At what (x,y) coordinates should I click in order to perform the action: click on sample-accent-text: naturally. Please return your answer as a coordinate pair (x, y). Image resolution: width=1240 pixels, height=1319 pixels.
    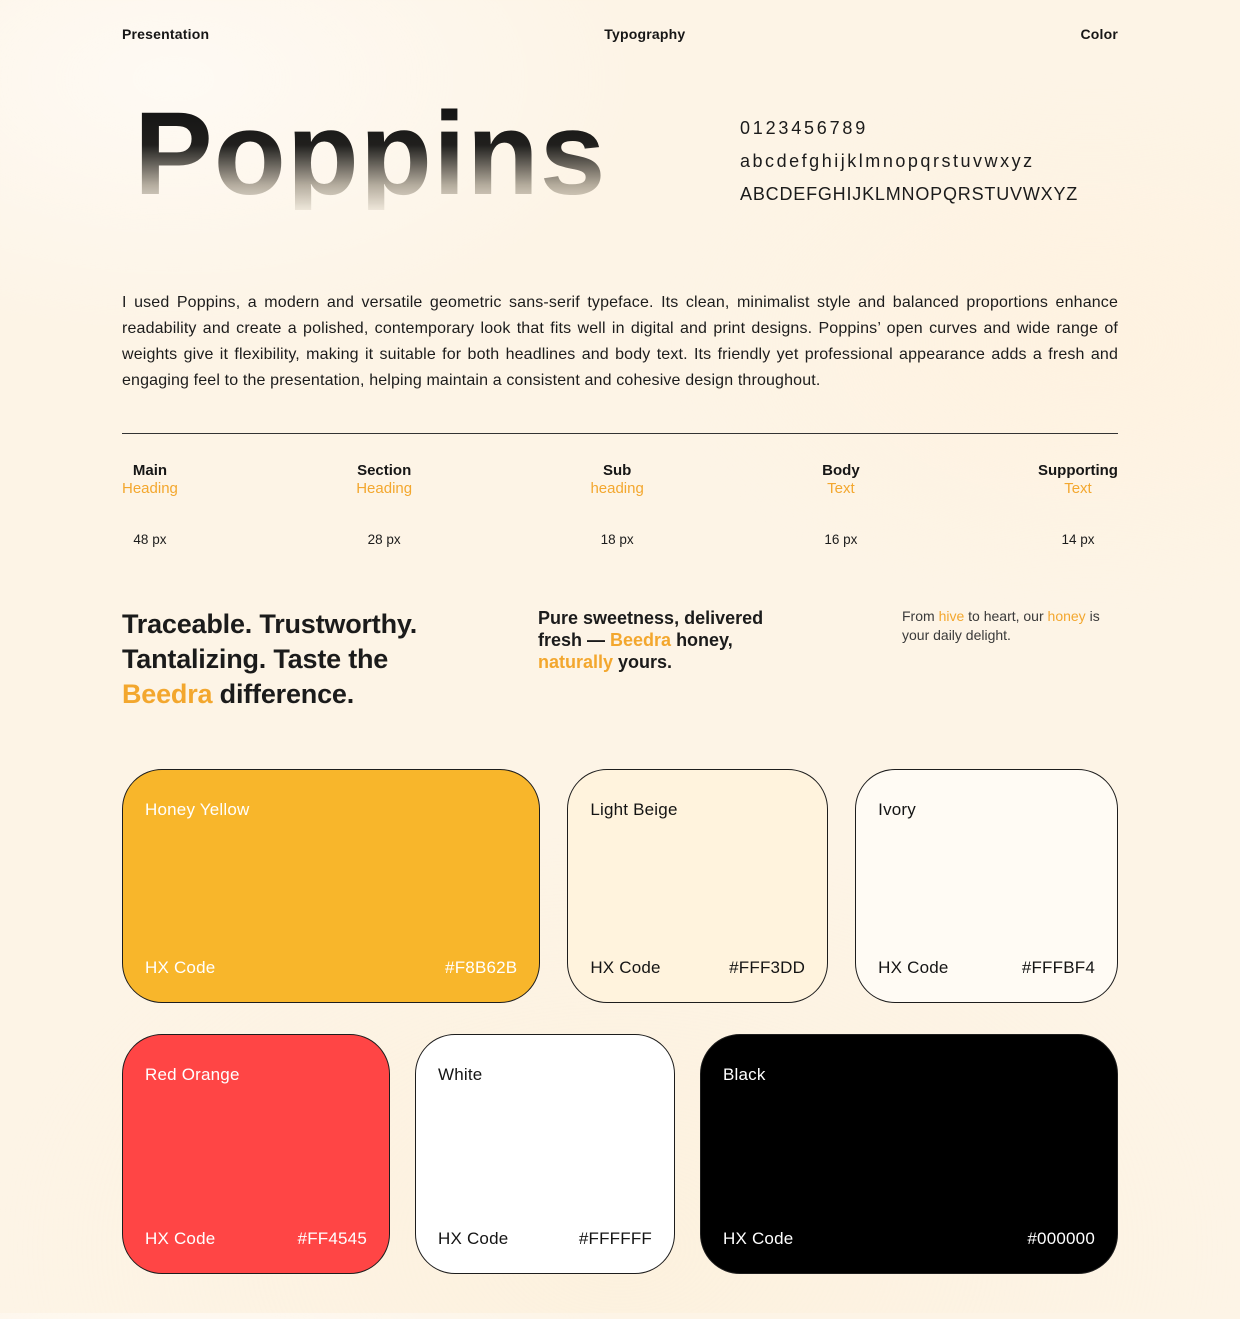
    Looking at the image, I should click on (576, 662).